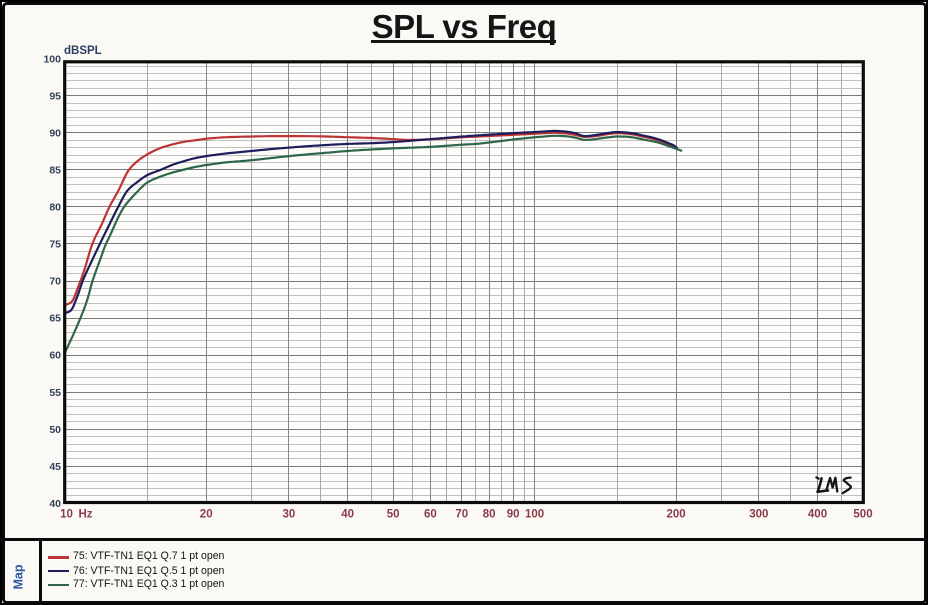 The height and width of the screenshot is (605, 928). Describe the element at coordinates (206, 515) in the screenshot. I see `svg-text: 20` at that location.